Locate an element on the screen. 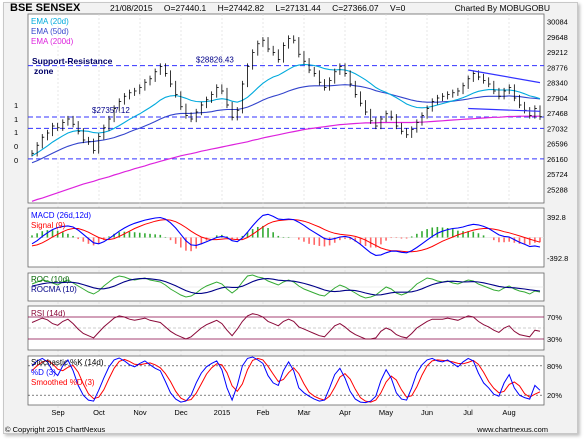 The width and height of the screenshot is (584, 439). price-tick-label: 29212 is located at coordinates (557, 52).